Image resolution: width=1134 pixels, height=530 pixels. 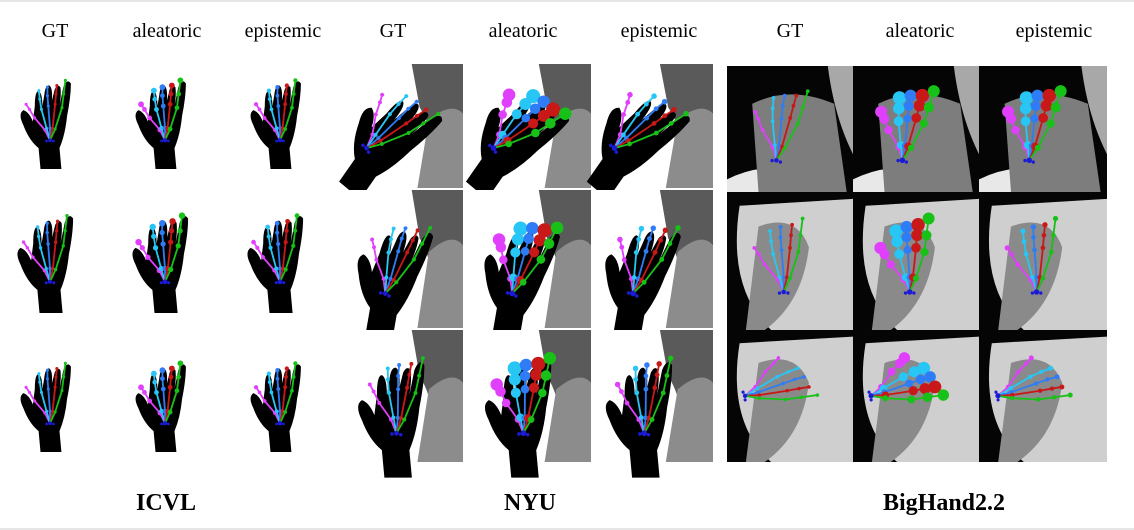 I want to click on nyu-skeleton-r3-c1, so click(x=396, y=396).